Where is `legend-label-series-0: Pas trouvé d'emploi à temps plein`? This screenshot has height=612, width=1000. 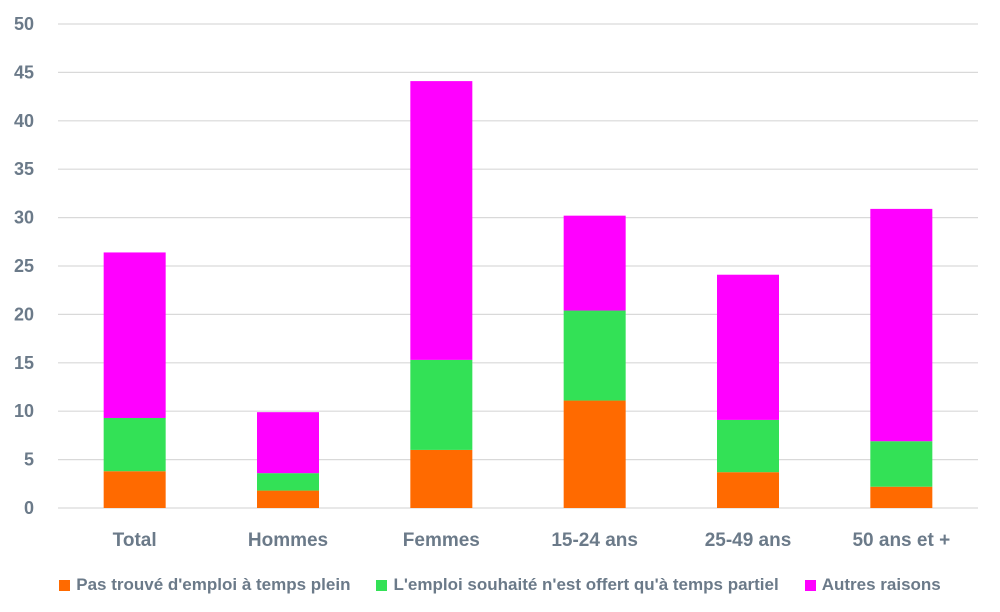 legend-label-series-0: Pas trouvé d'emploi à temps plein is located at coordinates (213, 584).